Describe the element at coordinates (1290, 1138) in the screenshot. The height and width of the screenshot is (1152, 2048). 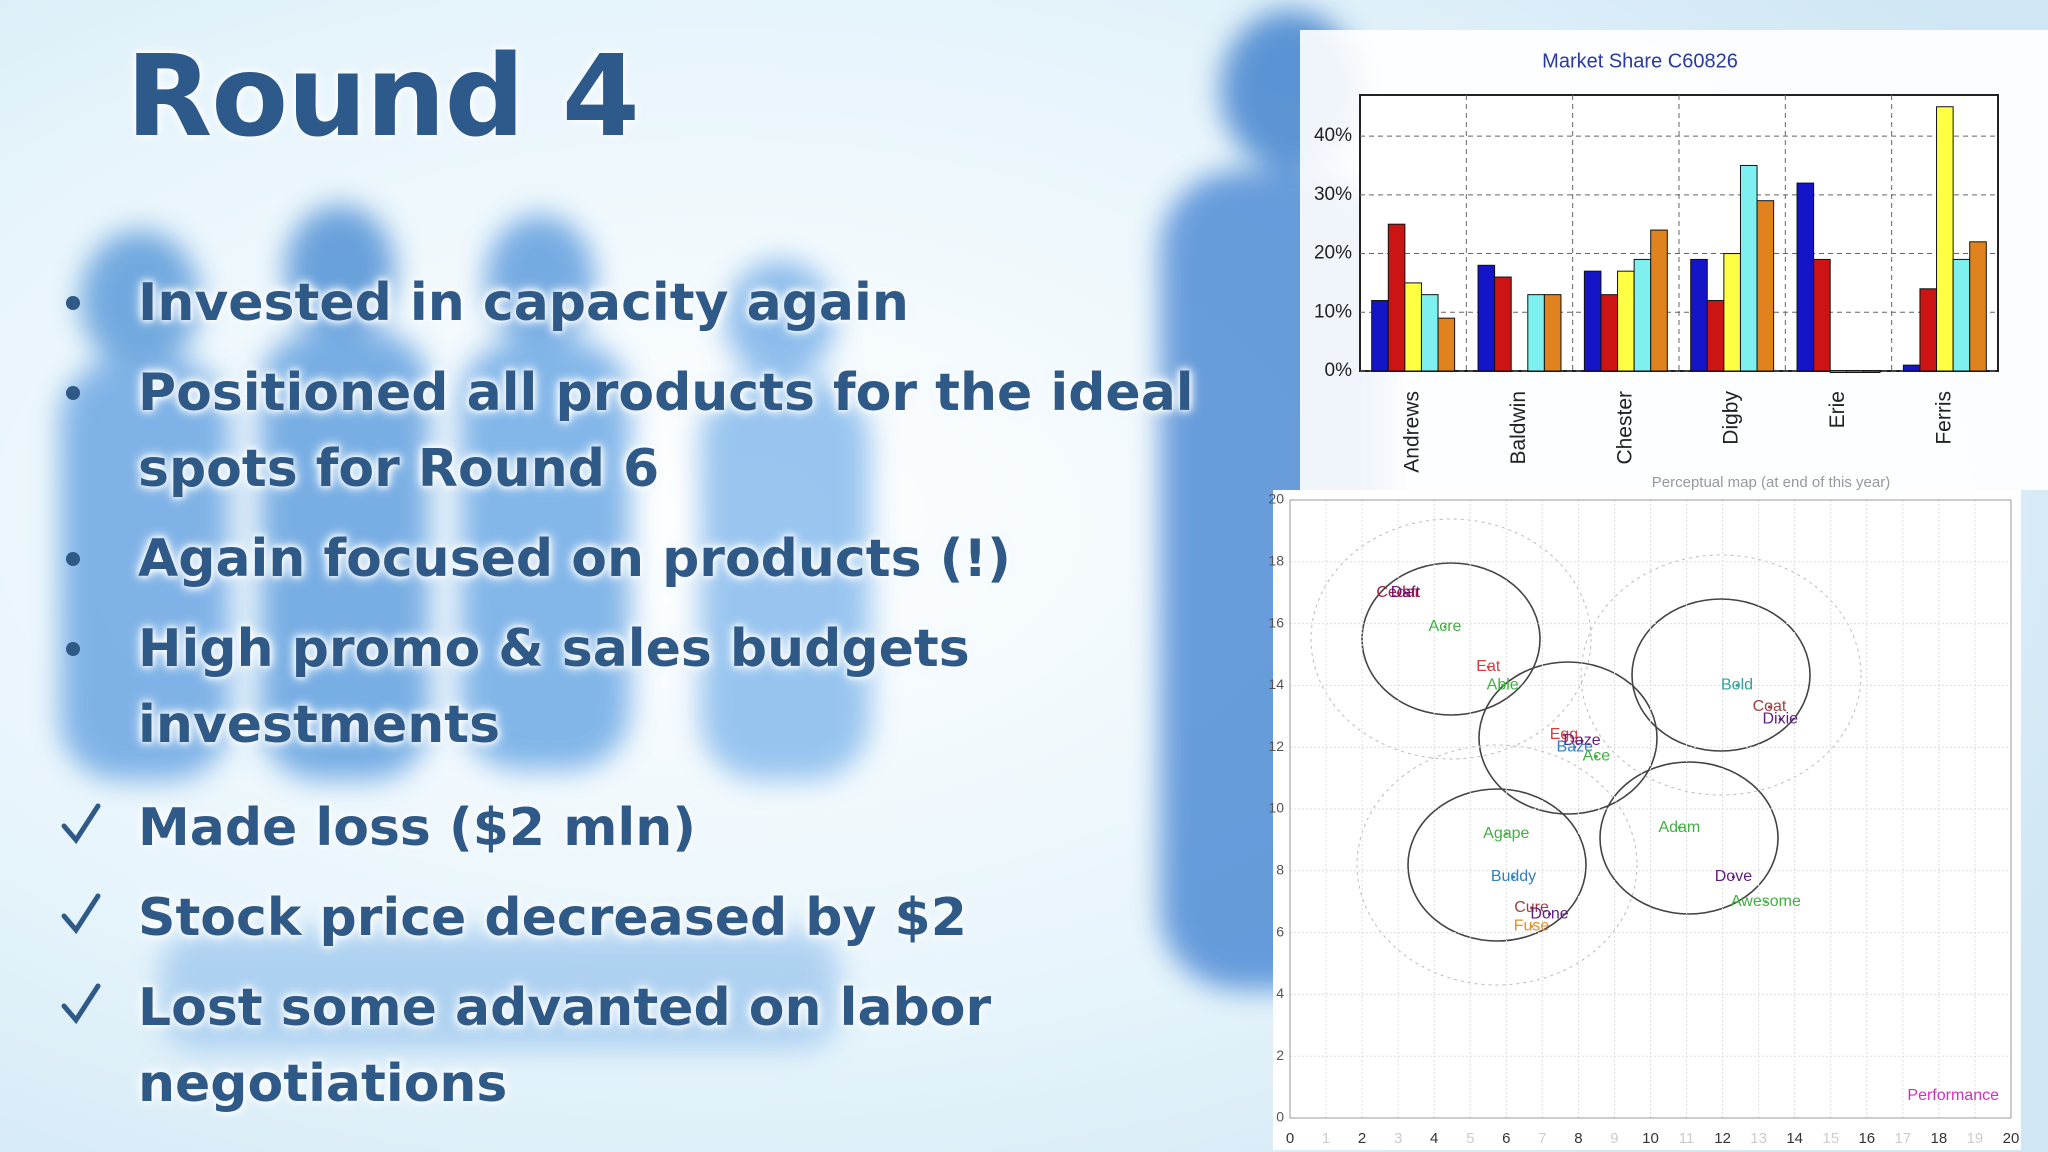
I see `x-tick-label: 0` at that location.